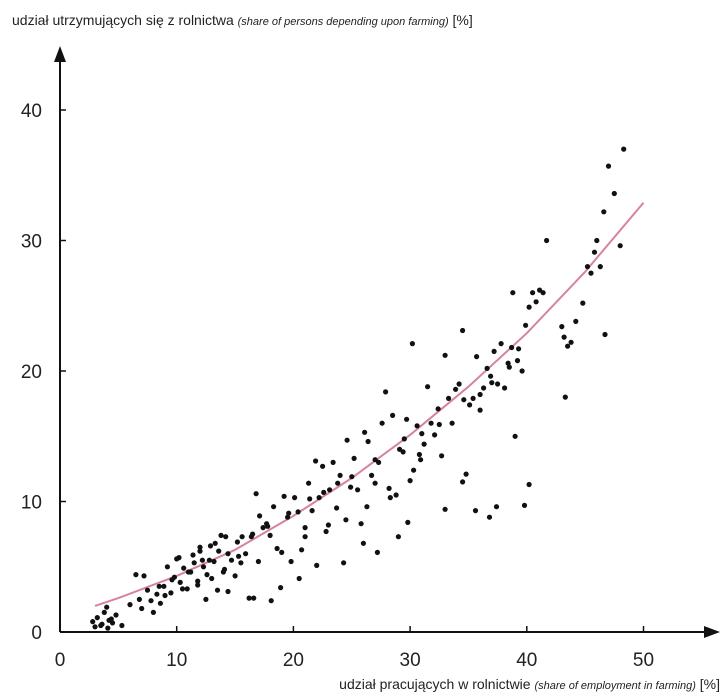 This screenshot has height=700, width=722. What do you see at coordinates (435, 684) in the screenshot?
I see `x-axis-title-main: udział pracujących w rolnictwie` at bounding box center [435, 684].